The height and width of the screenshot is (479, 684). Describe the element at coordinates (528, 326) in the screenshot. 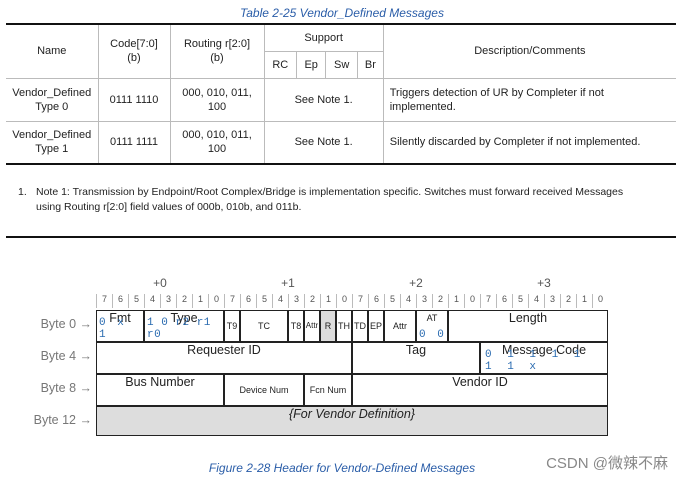

I see `length-field: Length` at that location.